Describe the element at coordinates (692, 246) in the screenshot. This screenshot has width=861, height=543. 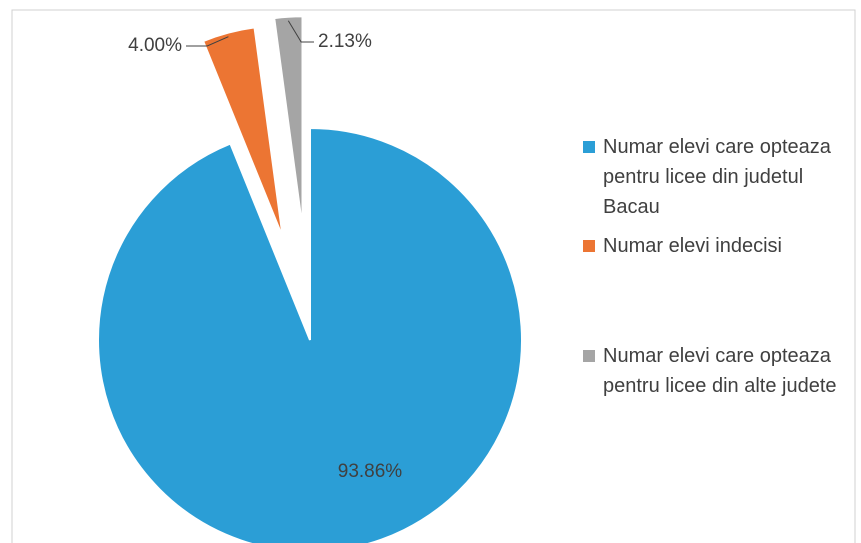
I see `legend-label: Numar elevi indecisi` at that location.